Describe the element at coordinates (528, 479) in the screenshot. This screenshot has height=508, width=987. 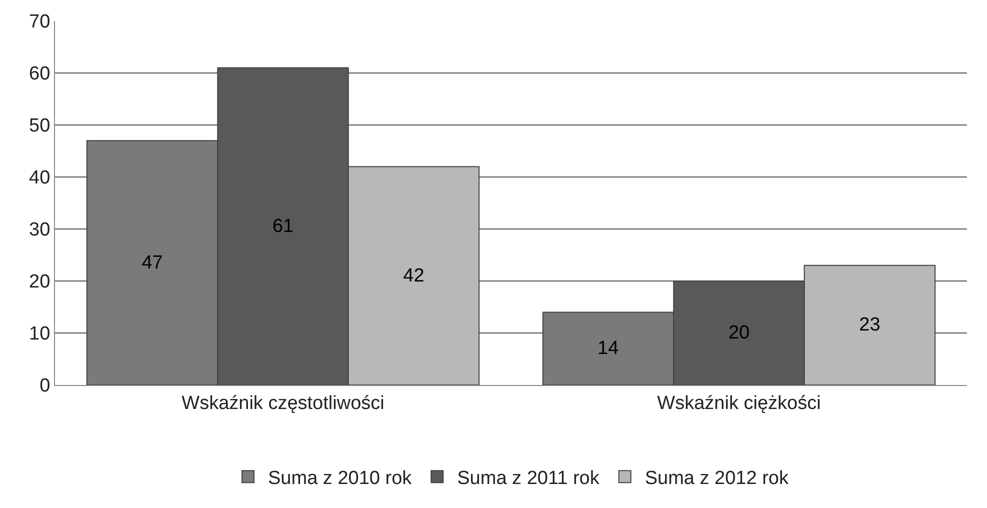
I see `legend-label: Suma z 2011 rok` at that location.